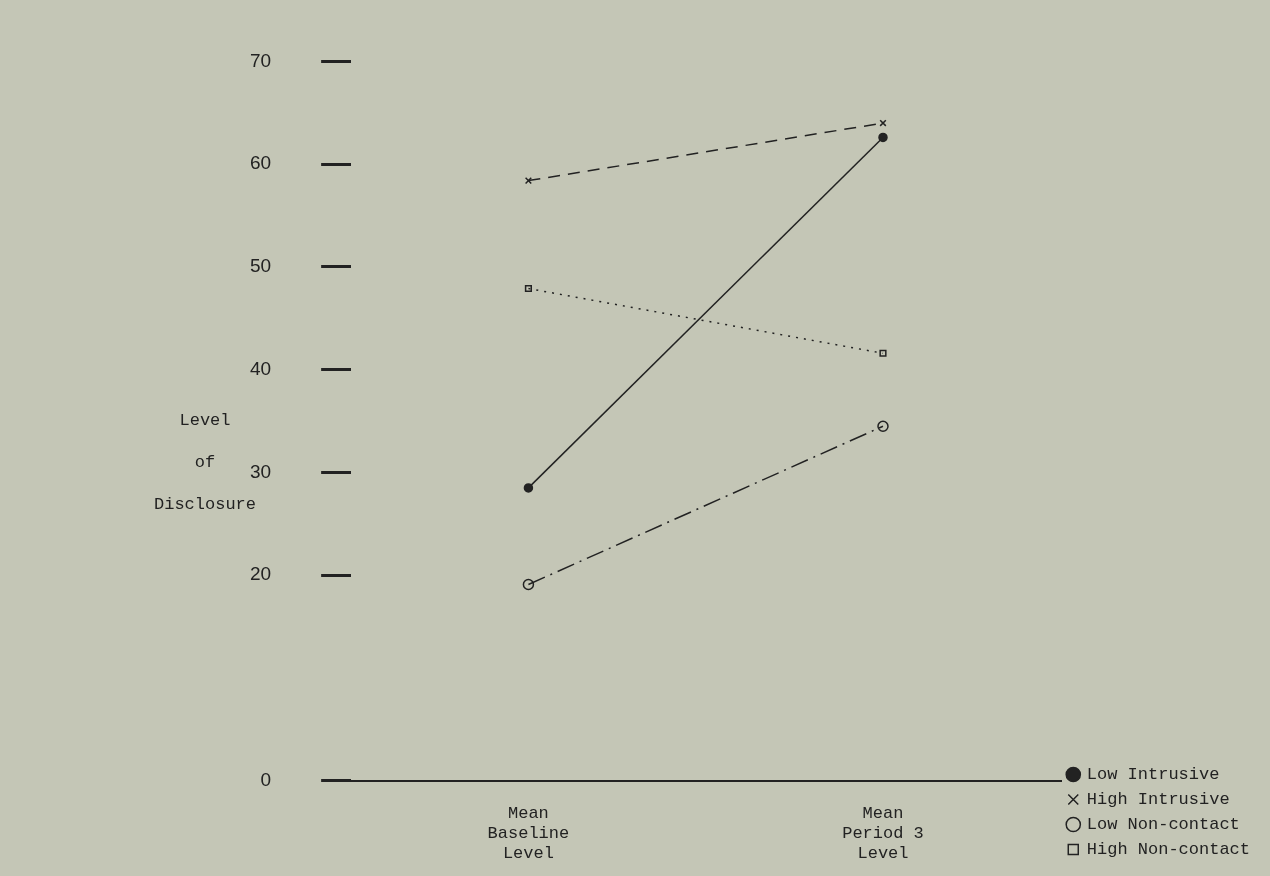 The height and width of the screenshot is (876, 1270). I want to click on legend-label: High Non-contact, so click(1168, 849).